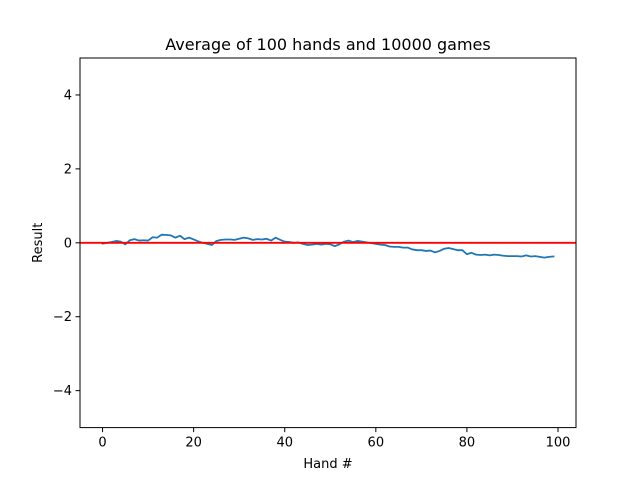 The height and width of the screenshot is (480, 640). I want to click on x-tick-label: 40, so click(284, 443).